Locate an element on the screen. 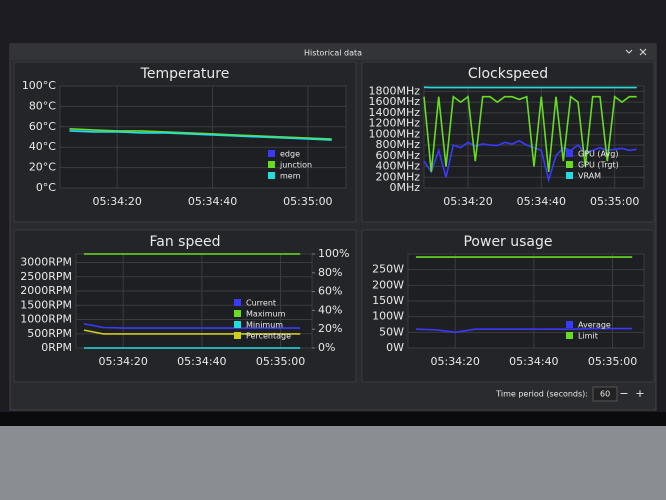 This screenshot has width=666, height=500. legend-label: Limit is located at coordinates (588, 336).